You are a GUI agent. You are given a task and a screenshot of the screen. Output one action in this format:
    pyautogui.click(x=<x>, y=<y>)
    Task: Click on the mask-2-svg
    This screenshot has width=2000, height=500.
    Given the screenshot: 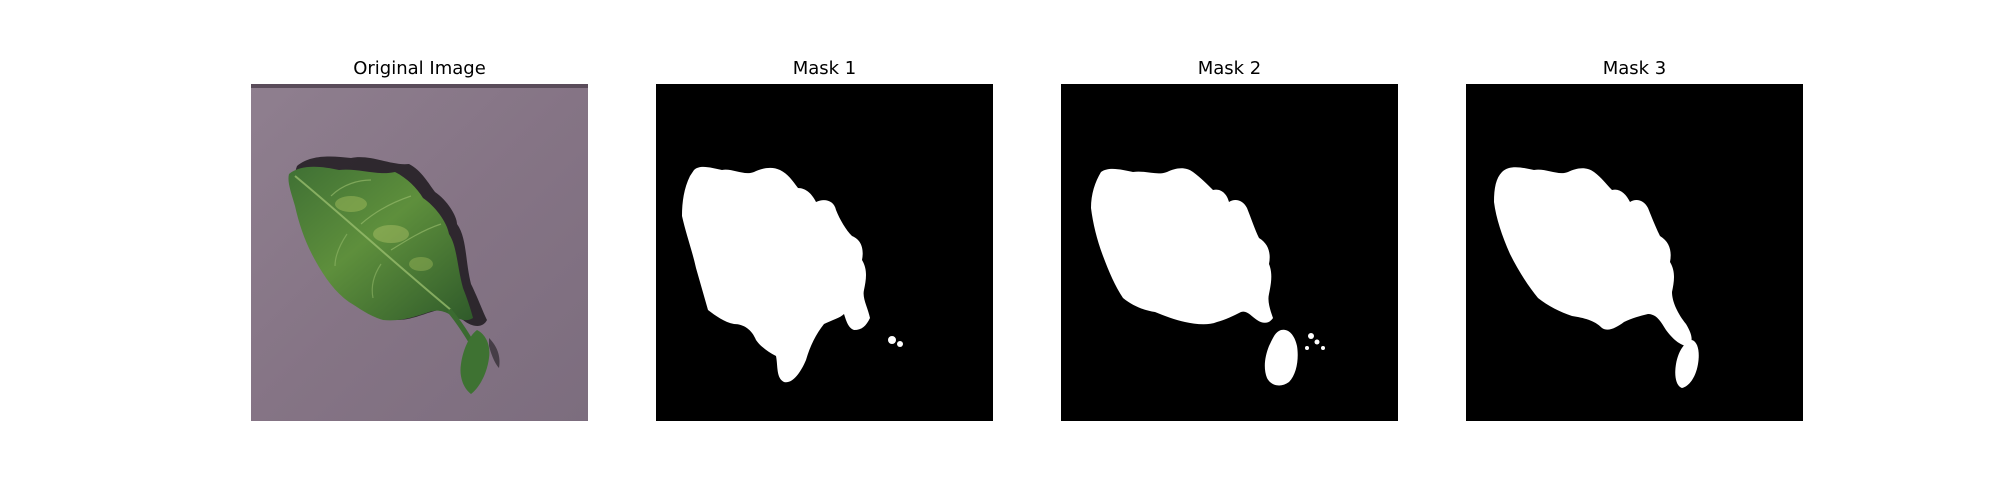 What is the action you would take?
    pyautogui.click(x=1229, y=252)
    